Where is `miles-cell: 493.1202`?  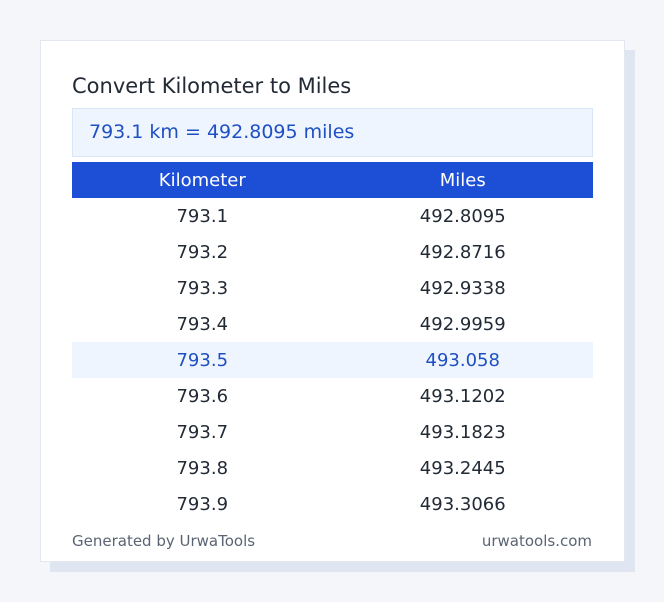
miles-cell: 493.1202 is located at coordinates (462, 396).